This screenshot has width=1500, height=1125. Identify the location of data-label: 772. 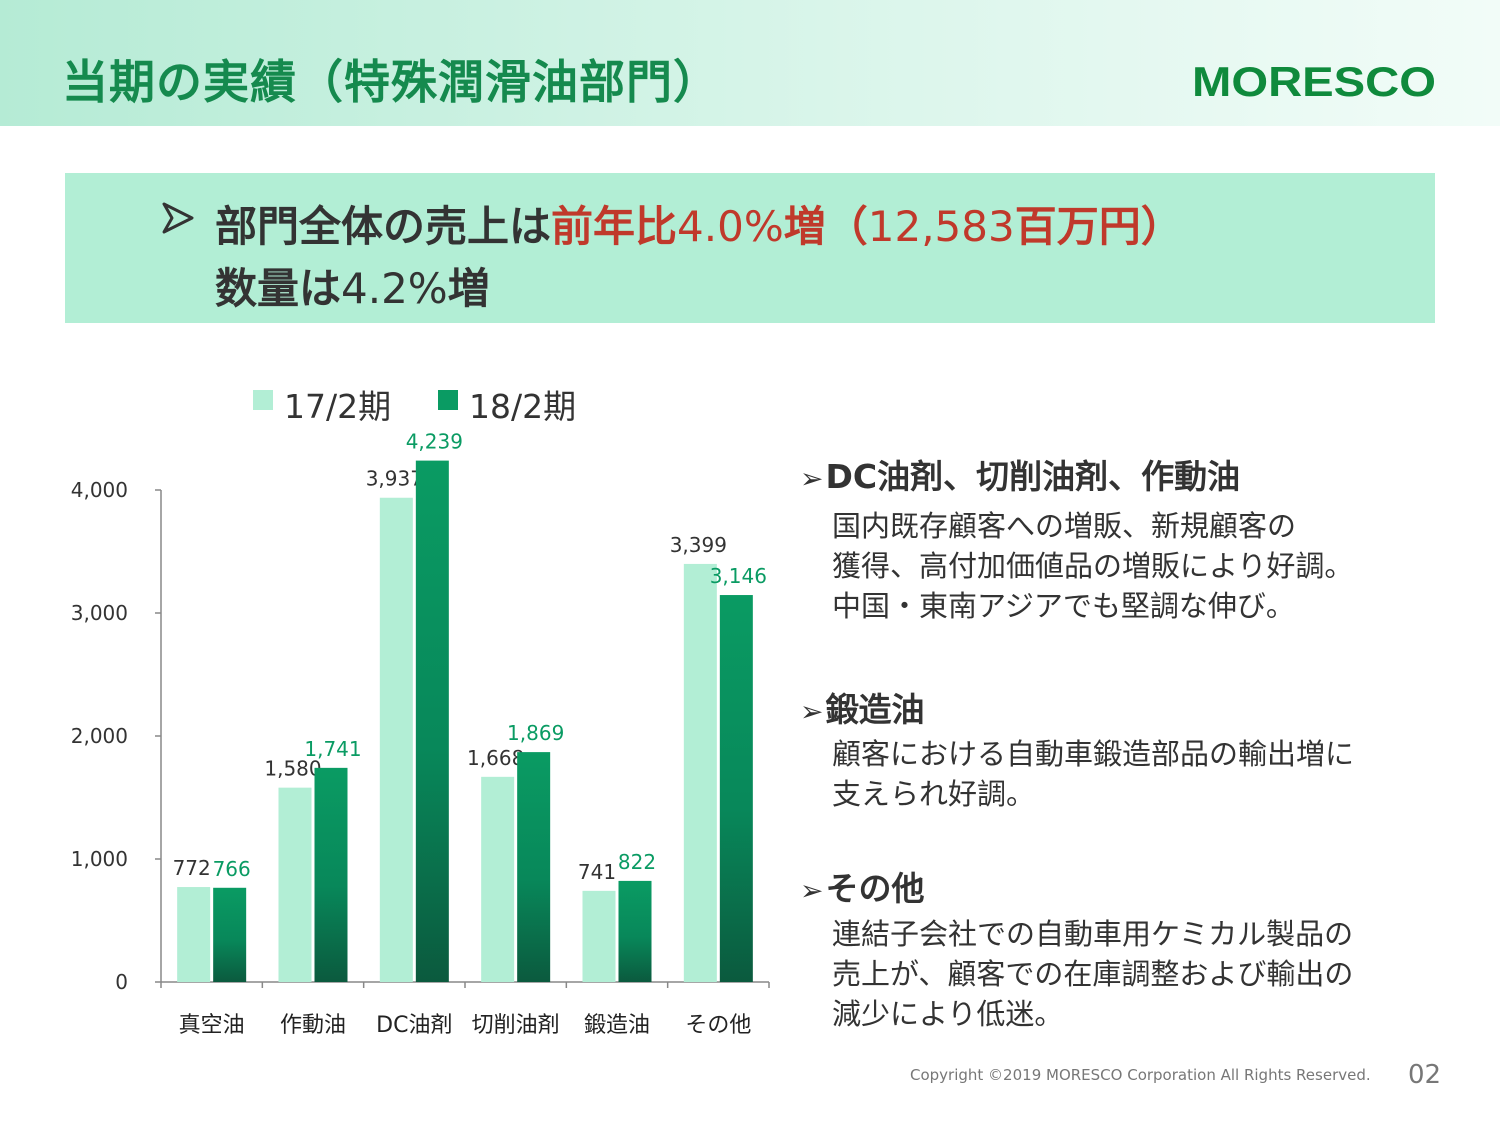
(192, 868).